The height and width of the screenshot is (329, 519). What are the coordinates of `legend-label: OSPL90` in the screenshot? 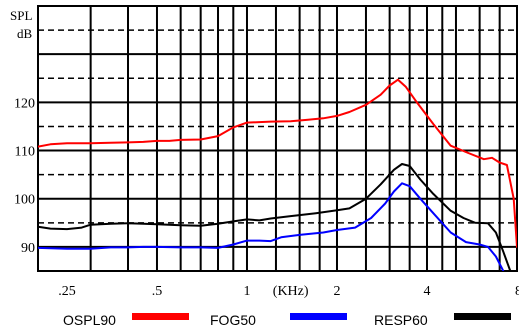 It's located at (89, 320).